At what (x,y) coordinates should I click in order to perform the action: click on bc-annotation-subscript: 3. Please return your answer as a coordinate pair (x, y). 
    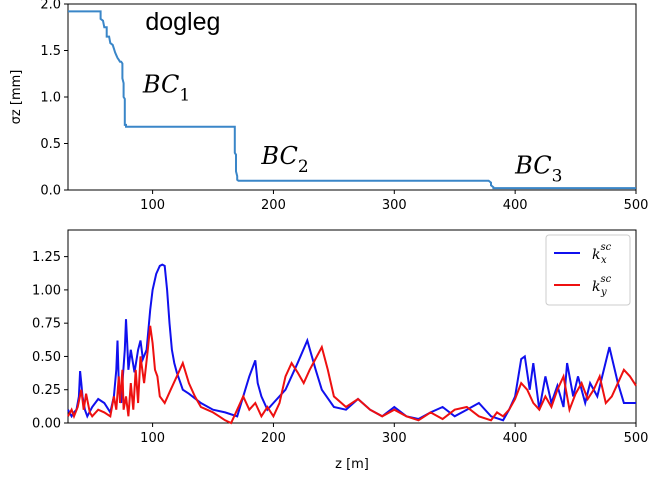
    Looking at the image, I should click on (557, 176).